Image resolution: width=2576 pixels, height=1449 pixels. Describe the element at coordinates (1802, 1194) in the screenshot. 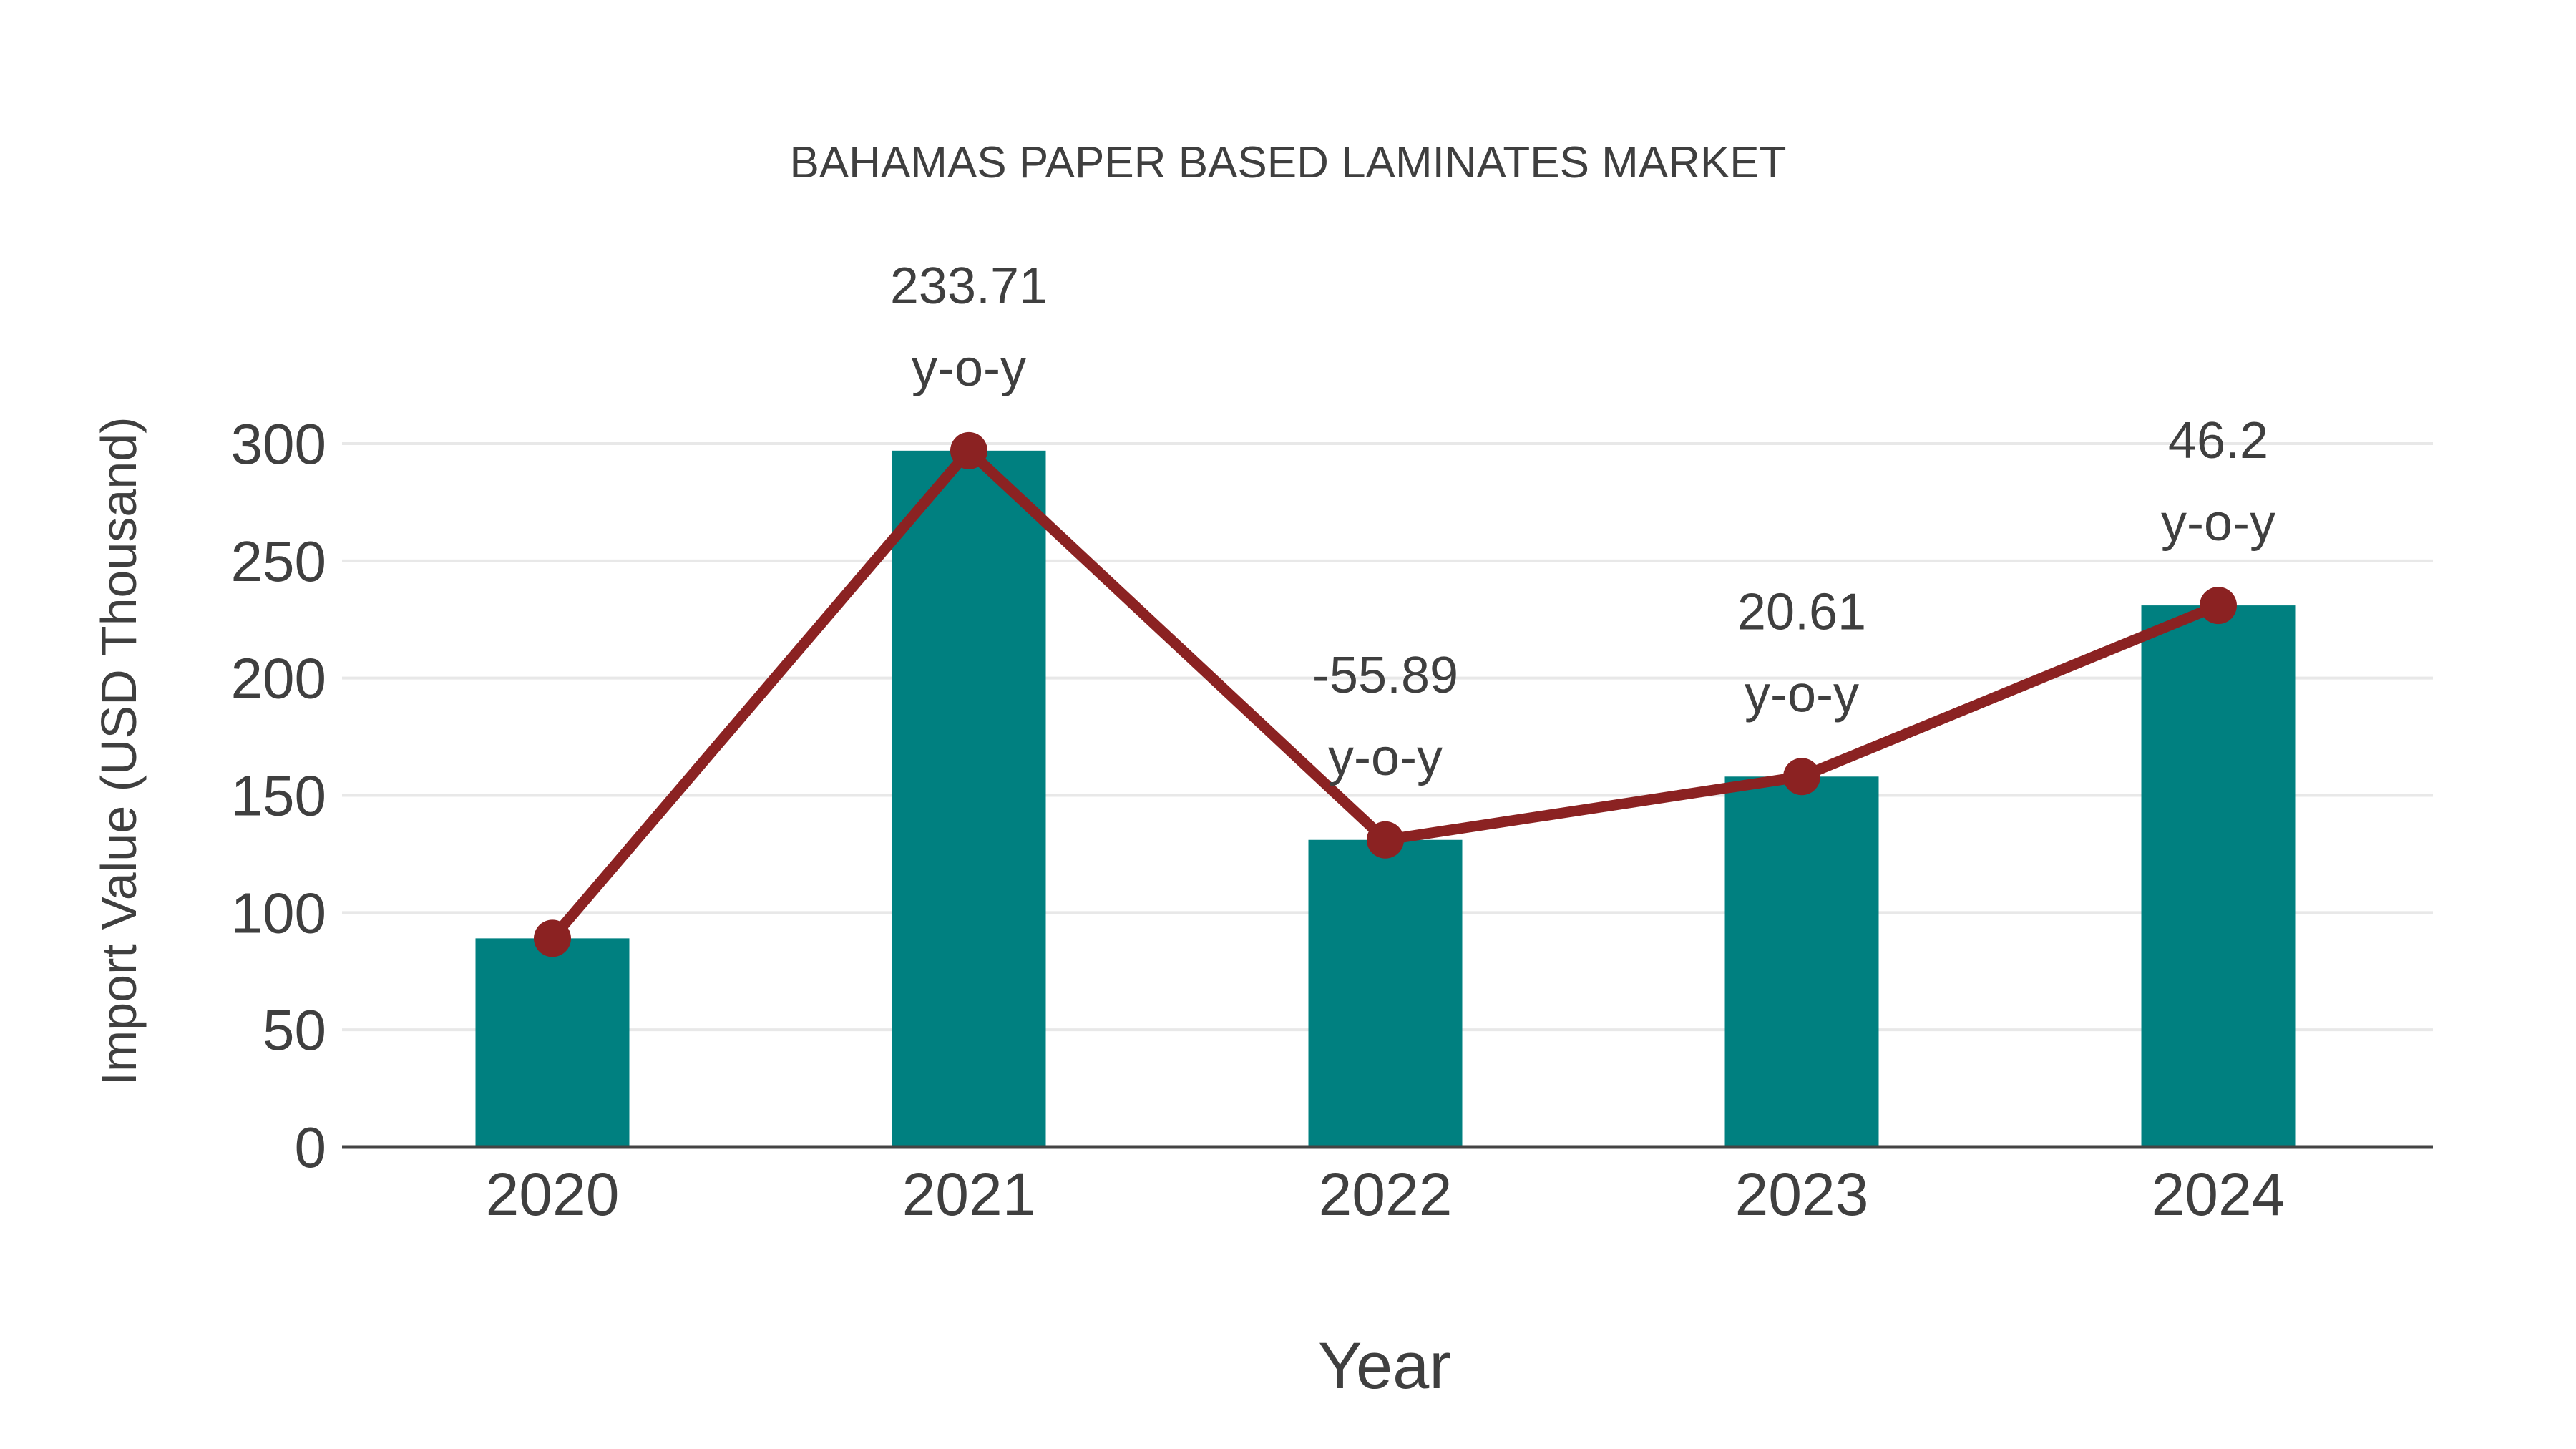

I see `x-tick-label: 2023` at that location.